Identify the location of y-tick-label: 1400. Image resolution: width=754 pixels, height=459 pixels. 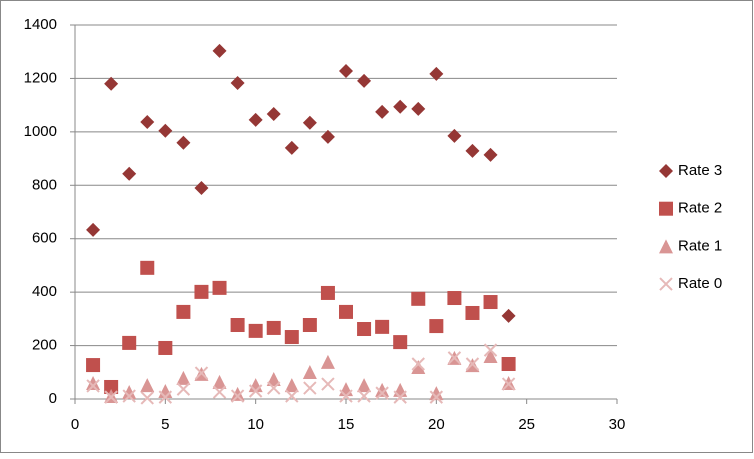
(40, 24).